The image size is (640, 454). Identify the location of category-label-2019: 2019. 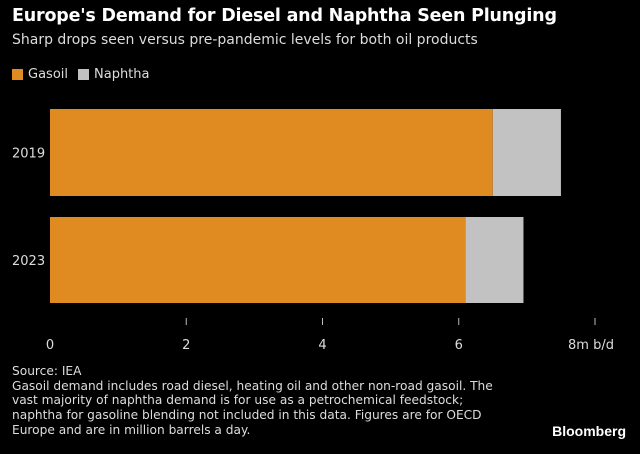
(28, 154).